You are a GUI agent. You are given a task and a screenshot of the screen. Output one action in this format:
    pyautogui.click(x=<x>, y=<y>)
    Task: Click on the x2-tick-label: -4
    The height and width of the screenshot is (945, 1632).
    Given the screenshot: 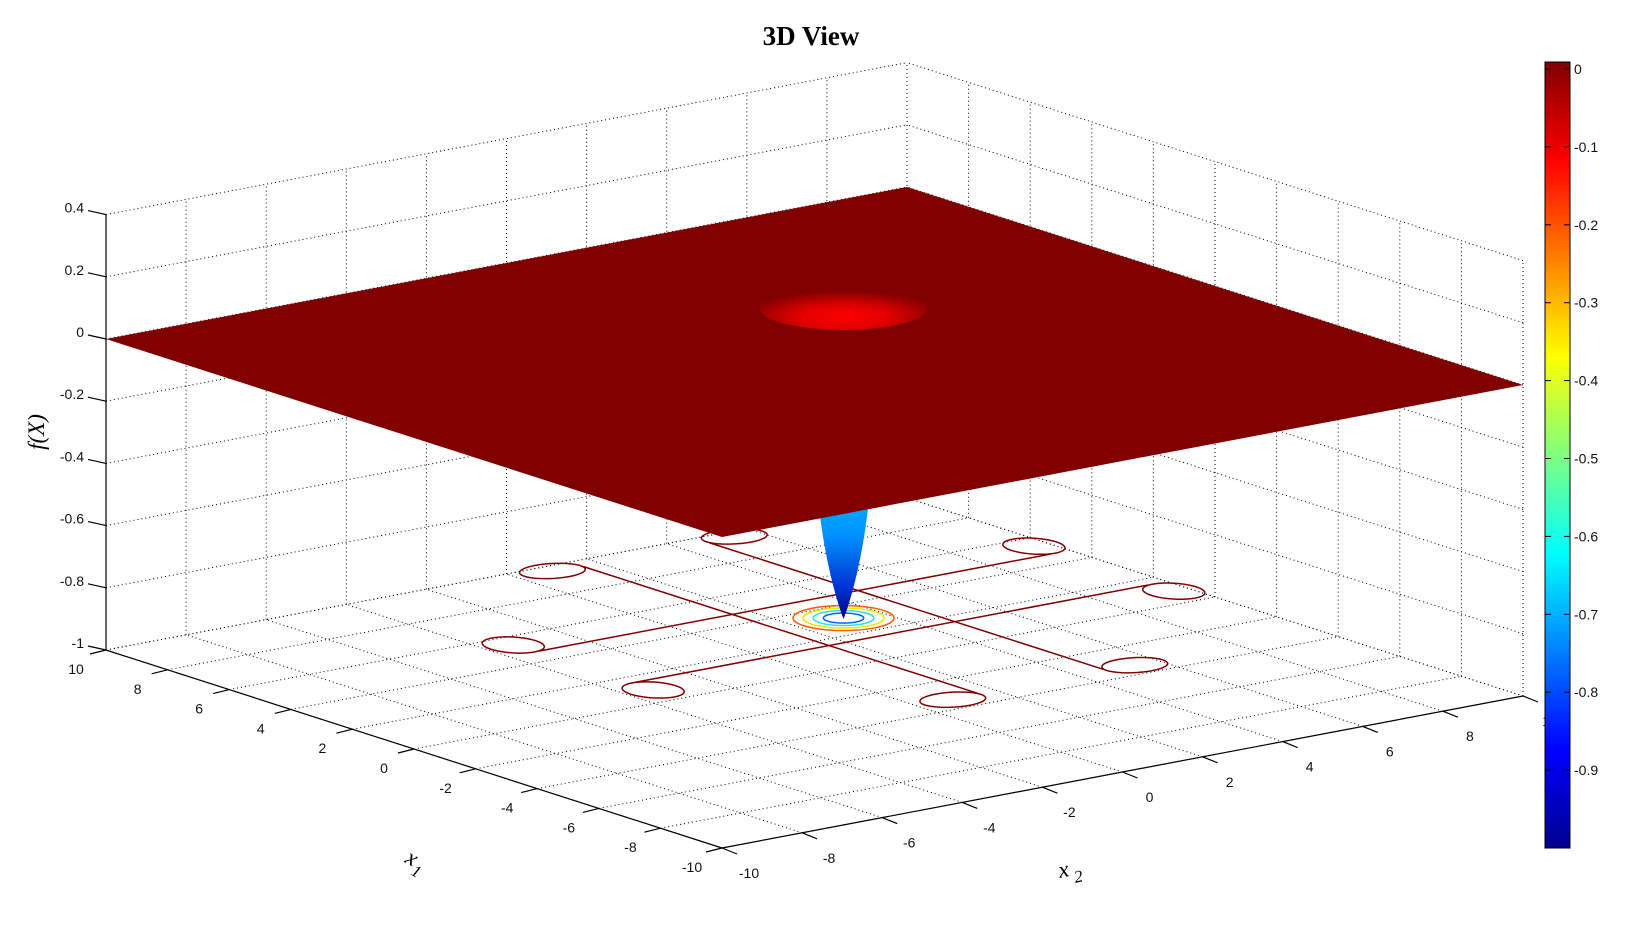 What is the action you would take?
    pyautogui.click(x=989, y=827)
    